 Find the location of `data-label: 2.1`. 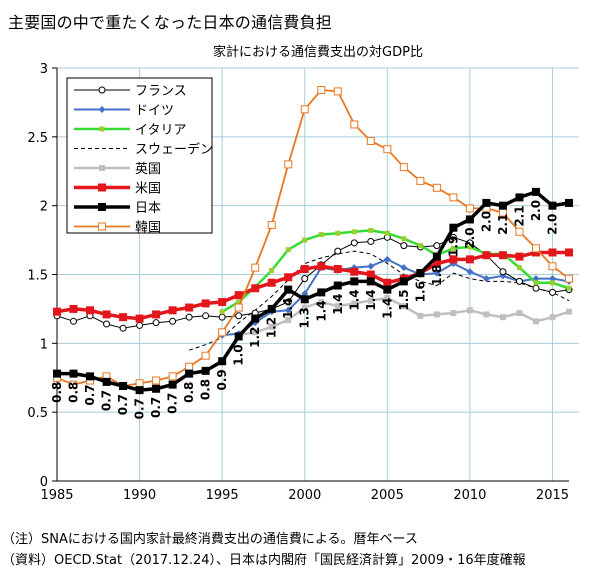

data-label: 2.1 is located at coordinates (503, 224).